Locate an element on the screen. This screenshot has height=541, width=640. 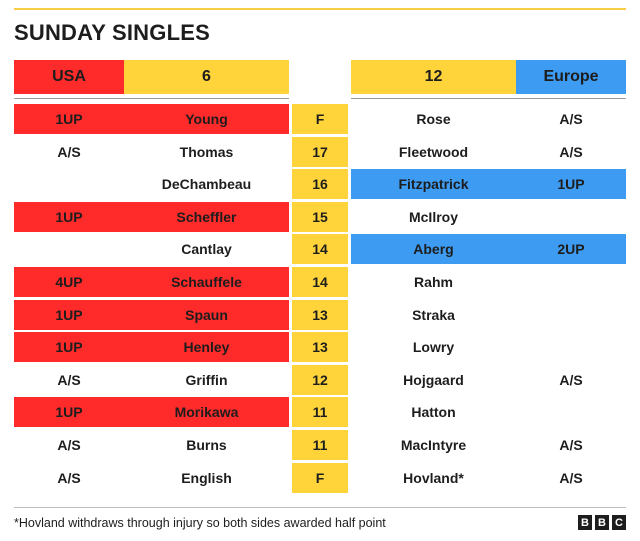
usa-player-name: Thomas is located at coordinates (206, 151).